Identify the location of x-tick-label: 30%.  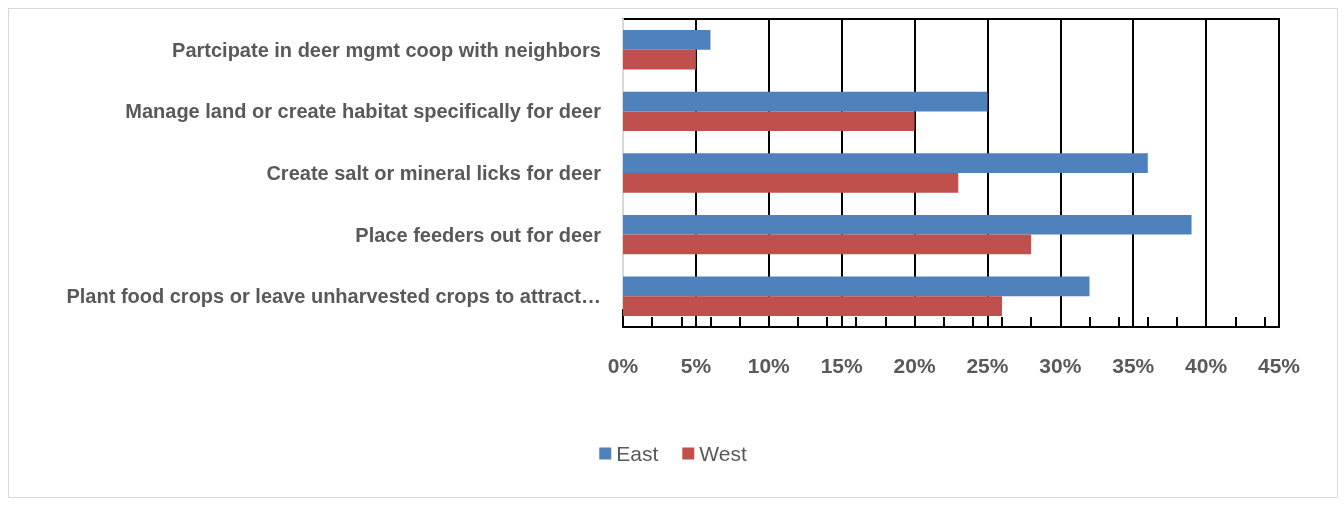
(1060, 365).